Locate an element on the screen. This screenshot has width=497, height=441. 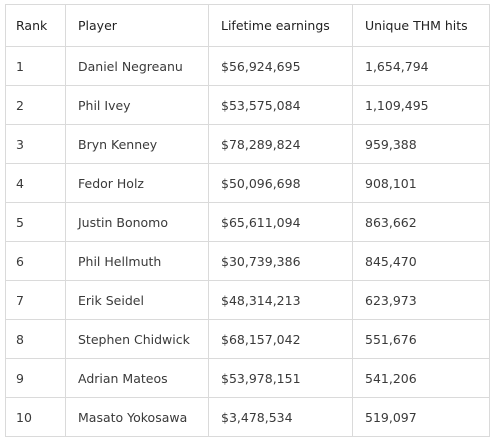
cell-unique-thm-hits: 519,097 is located at coordinates (421, 417).